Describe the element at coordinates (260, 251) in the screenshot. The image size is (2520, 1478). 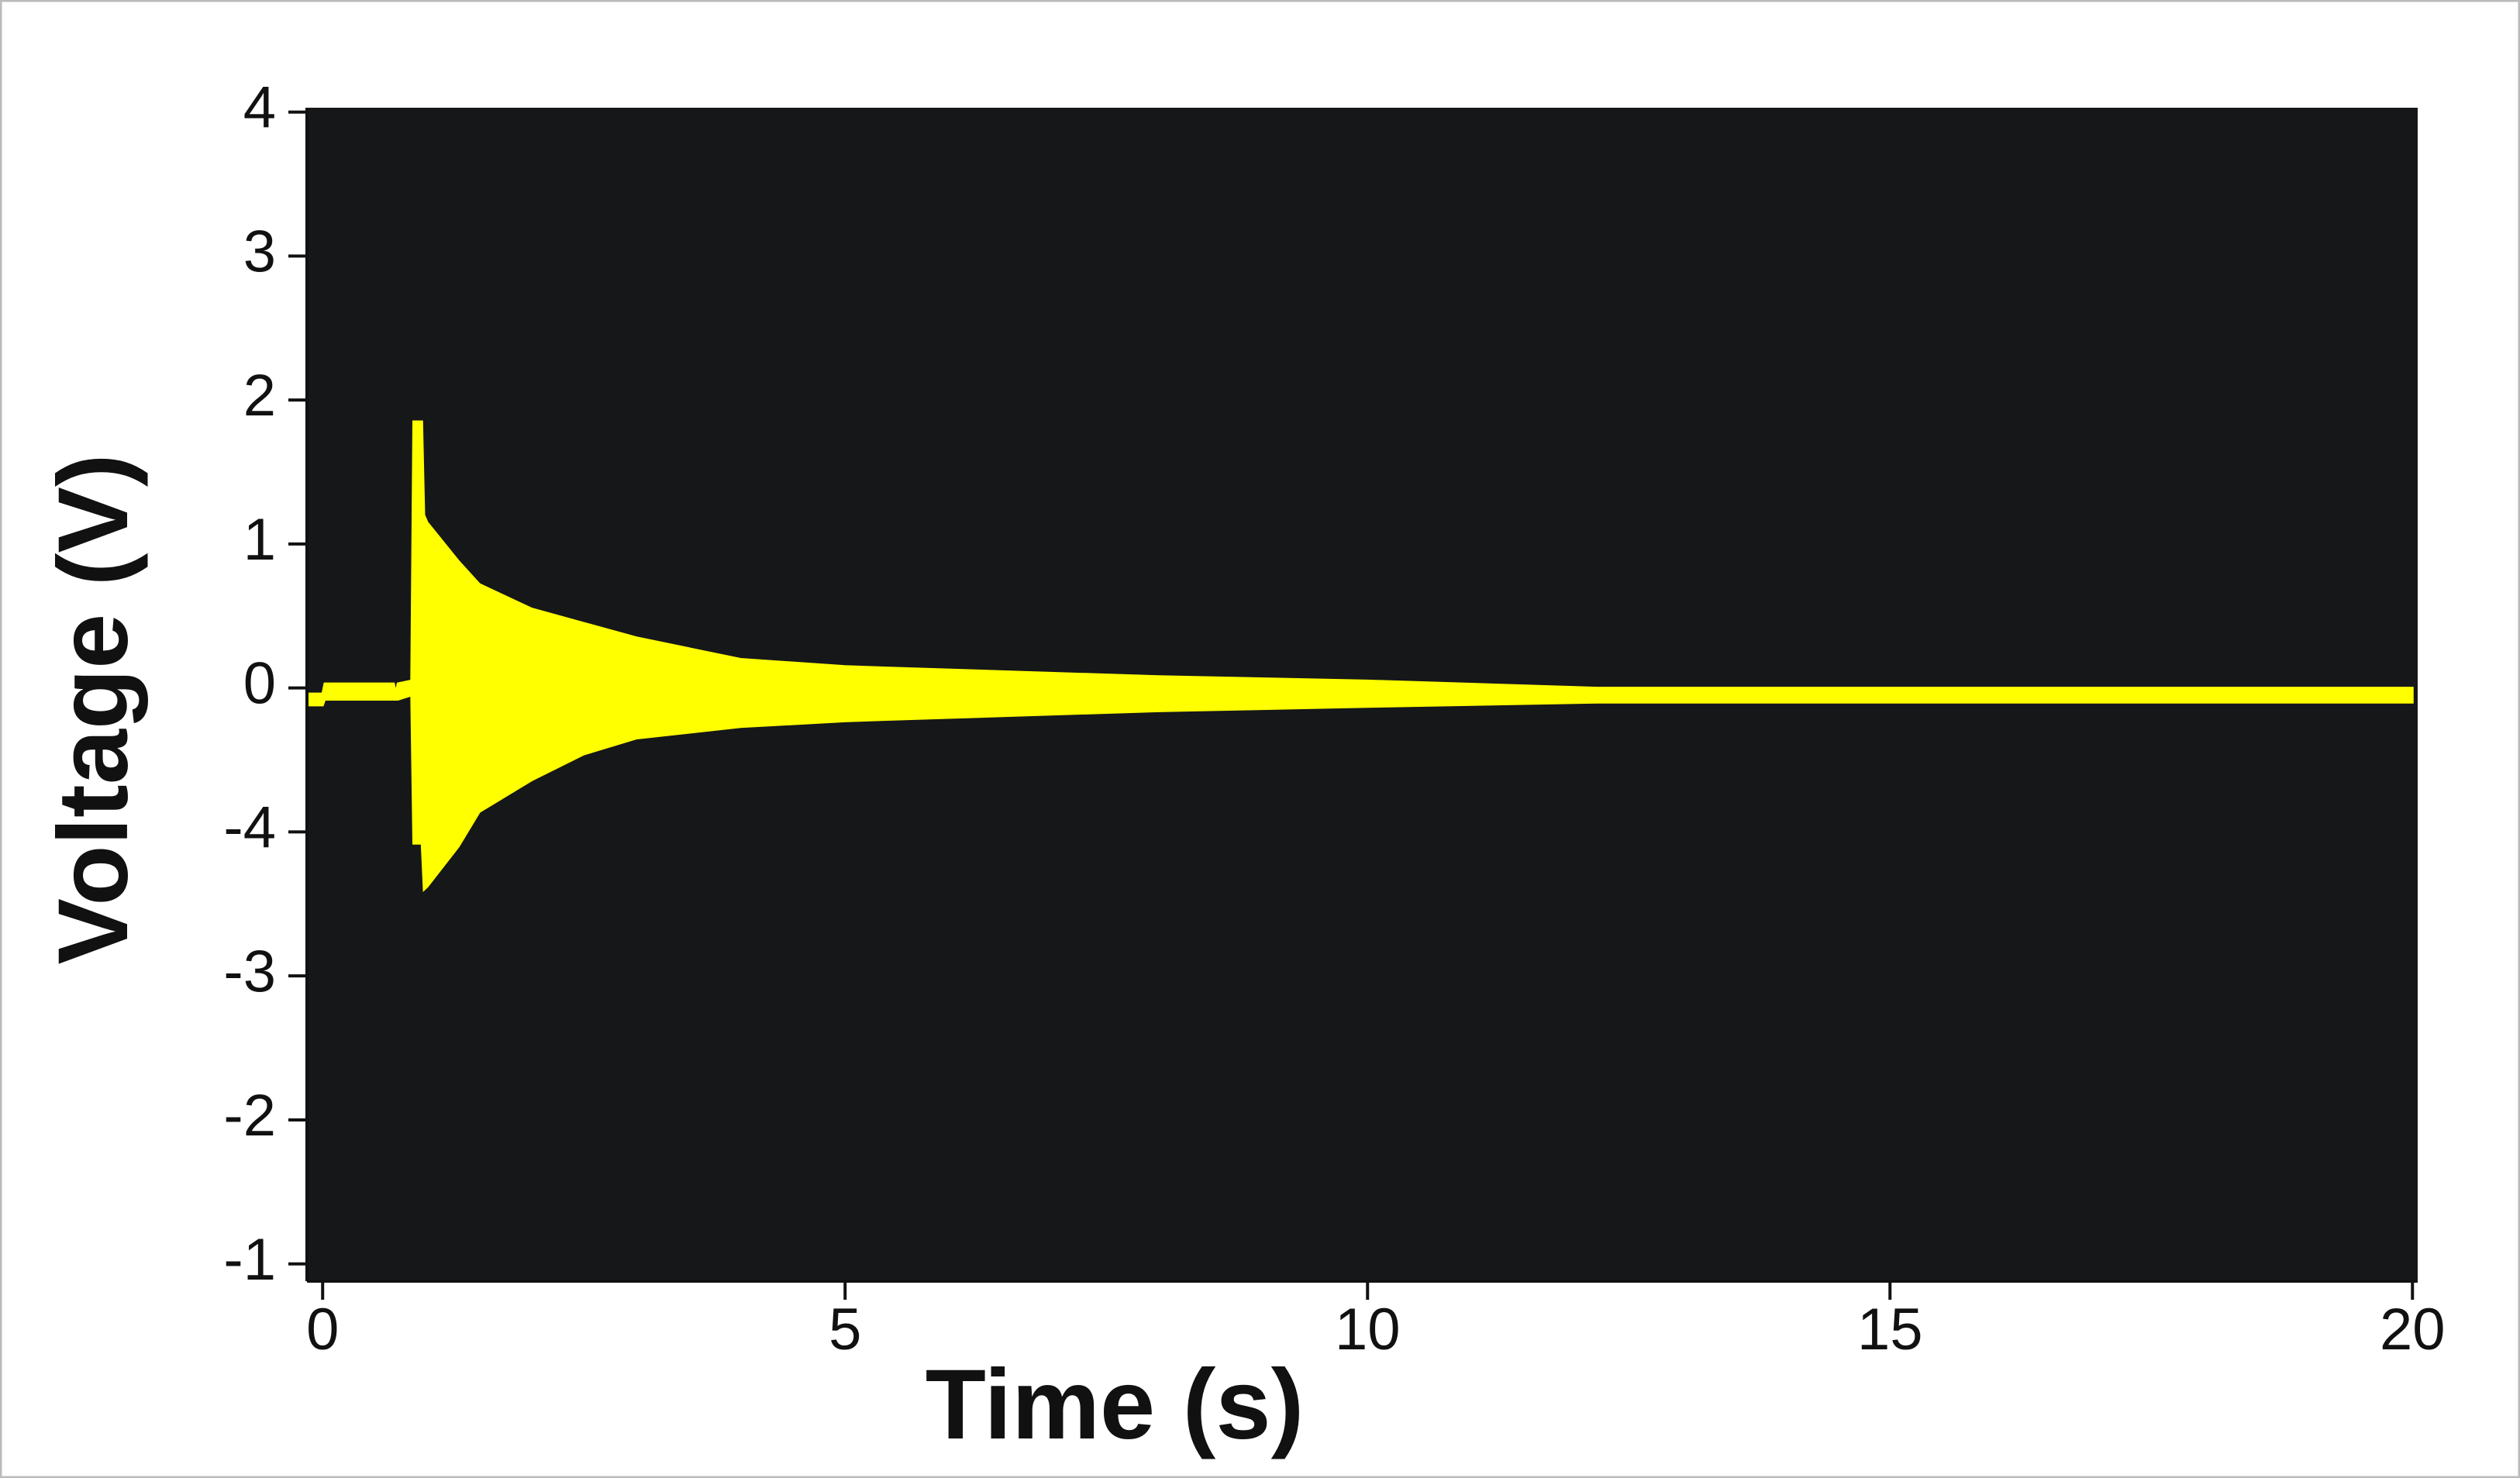
I see `y-tick-label: 3` at that location.